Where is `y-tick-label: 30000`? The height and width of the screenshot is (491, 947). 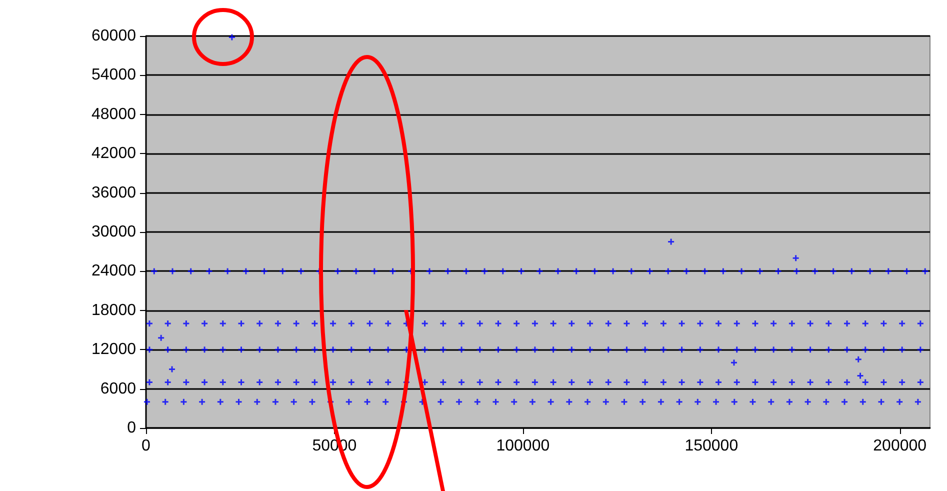
y-tick-label: 30000 is located at coordinates (114, 232).